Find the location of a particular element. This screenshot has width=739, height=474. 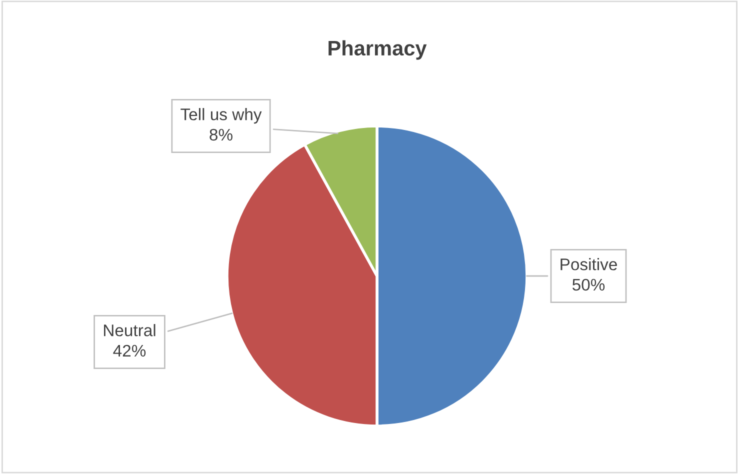

data-label: 42% is located at coordinates (129, 350).